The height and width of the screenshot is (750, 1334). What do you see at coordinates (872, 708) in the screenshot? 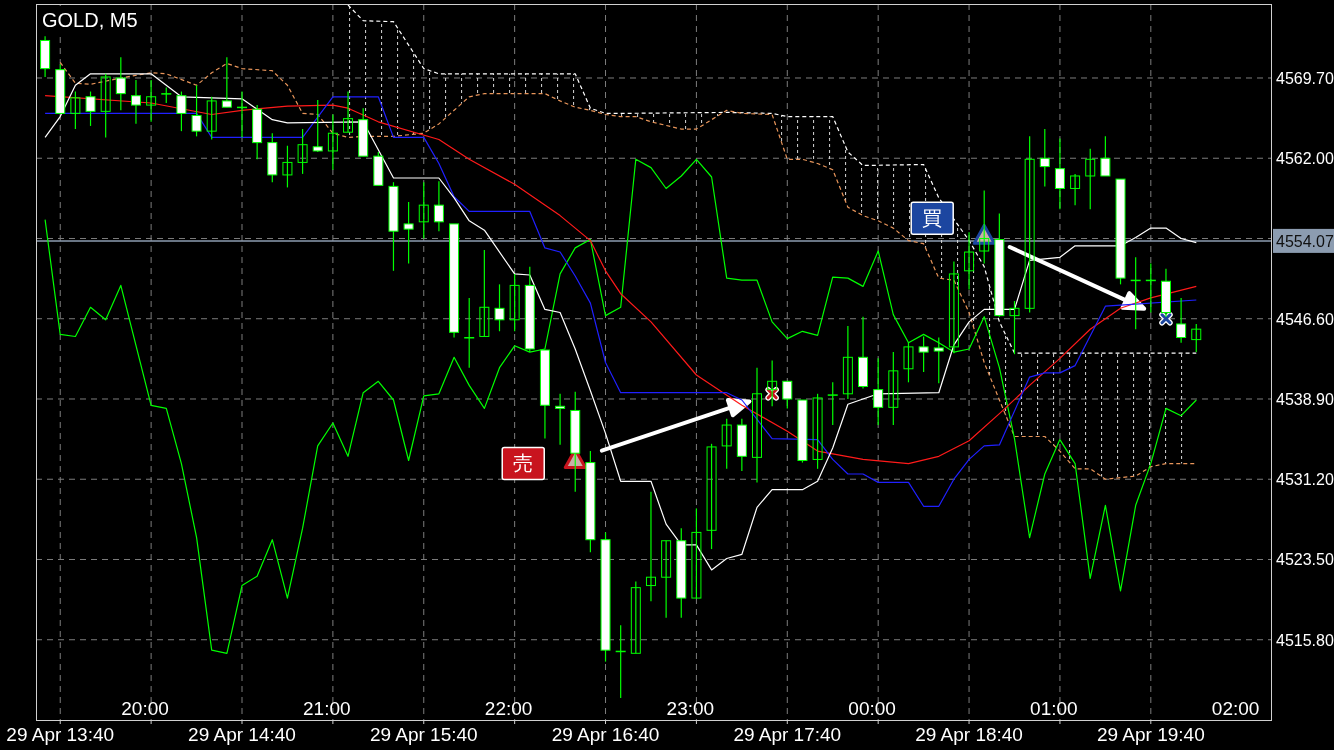
I see `x2-tick-label: 00:00` at bounding box center [872, 708].